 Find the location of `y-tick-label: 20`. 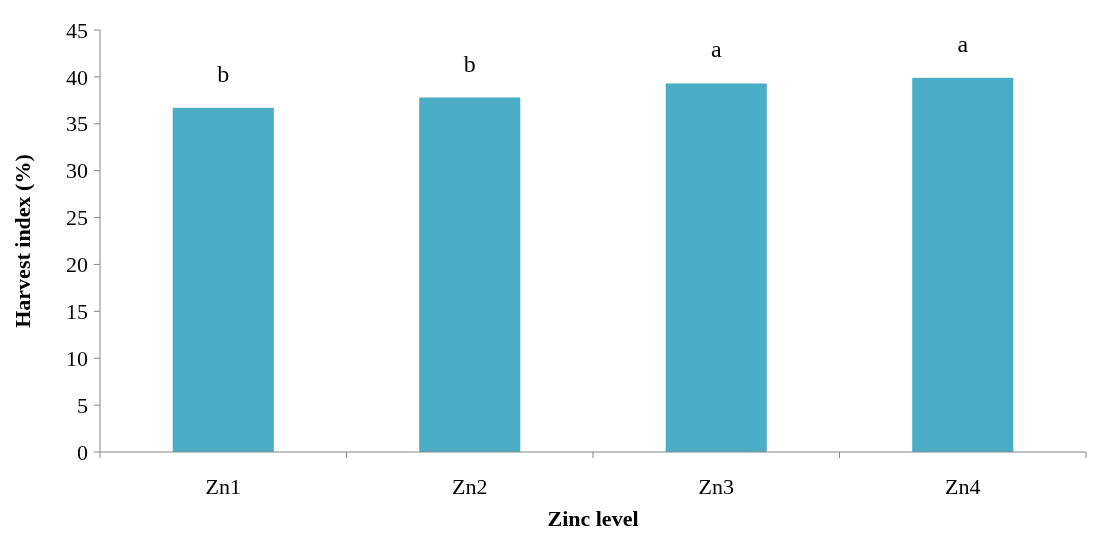

y-tick-label: 20 is located at coordinates (77, 265).